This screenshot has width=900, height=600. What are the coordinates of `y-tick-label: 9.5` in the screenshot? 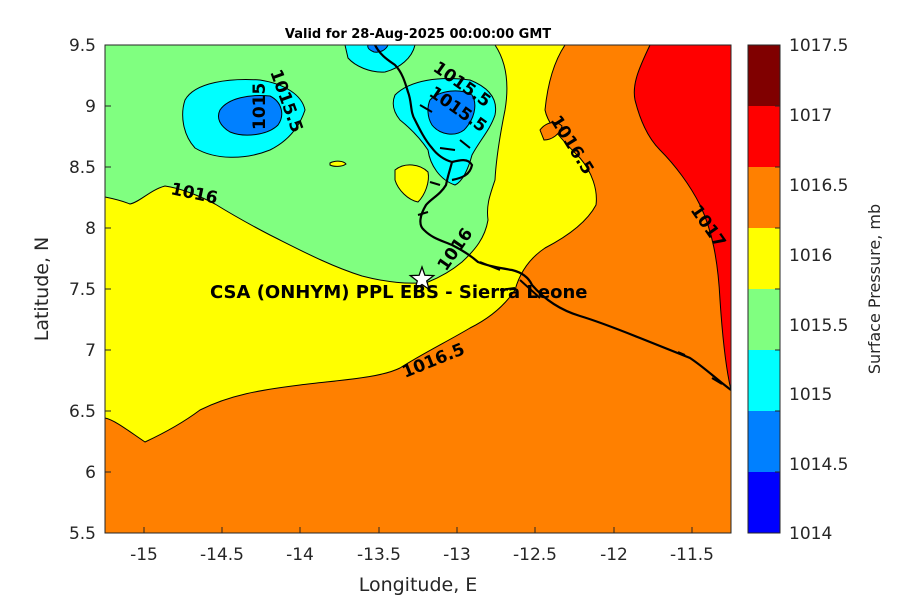 It's located at (82, 46).